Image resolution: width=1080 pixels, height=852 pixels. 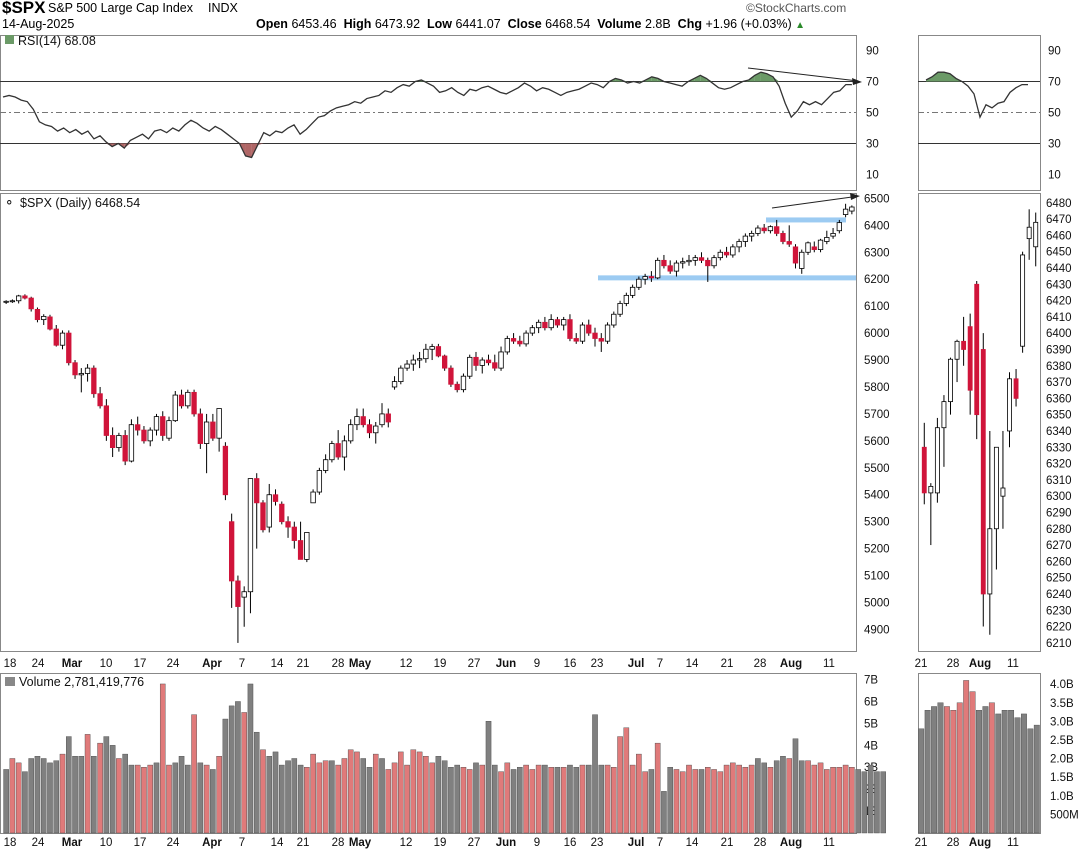 What do you see at coordinates (357, 24) in the screenshot?
I see `high-label: High` at bounding box center [357, 24].